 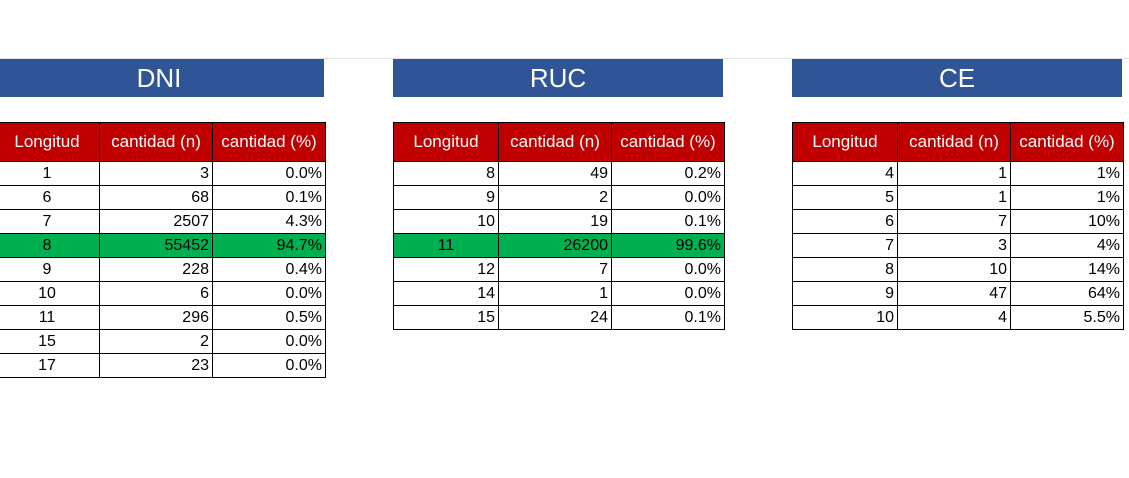 What do you see at coordinates (1067, 293) in the screenshot?
I see `cantidad-pct-cell: 64%` at bounding box center [1067, 293].